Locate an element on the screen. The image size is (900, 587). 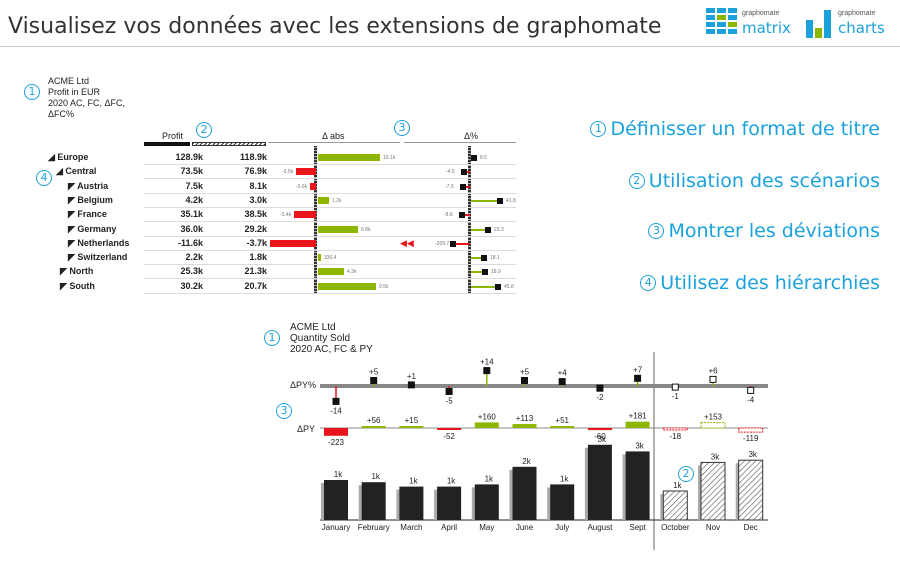
category-label: April is located at coordinates (449, 527).